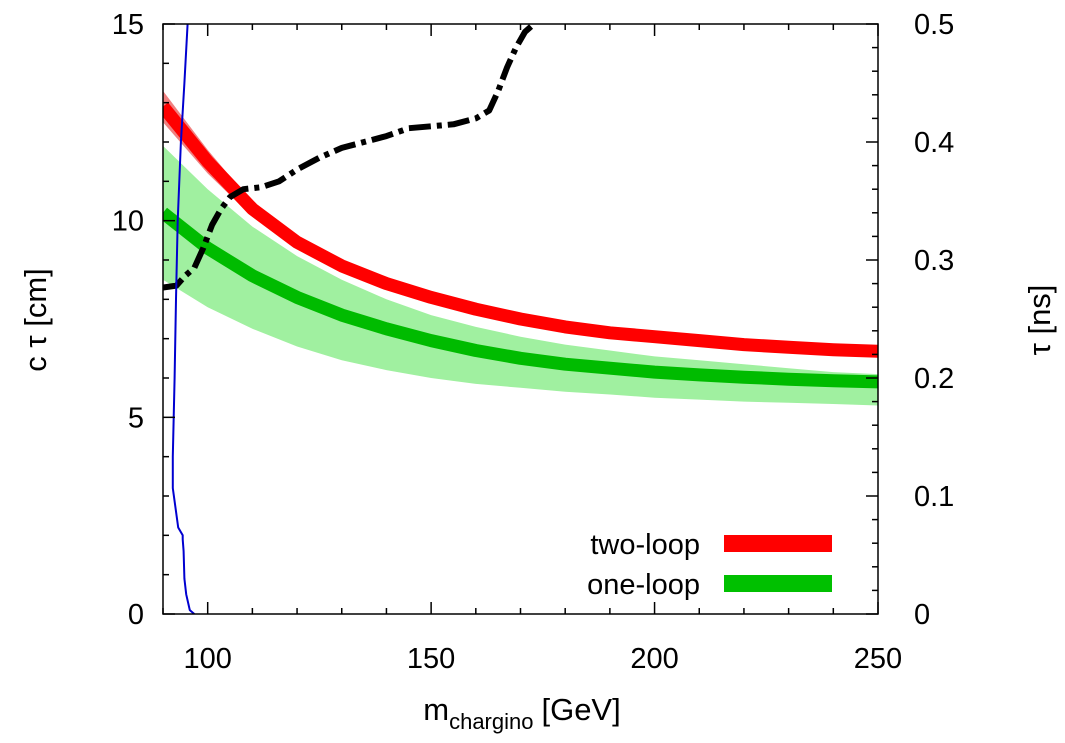 The image size is (1065, 743). I want to click on x-axis-label-sub: chargino, so click(491, 721).